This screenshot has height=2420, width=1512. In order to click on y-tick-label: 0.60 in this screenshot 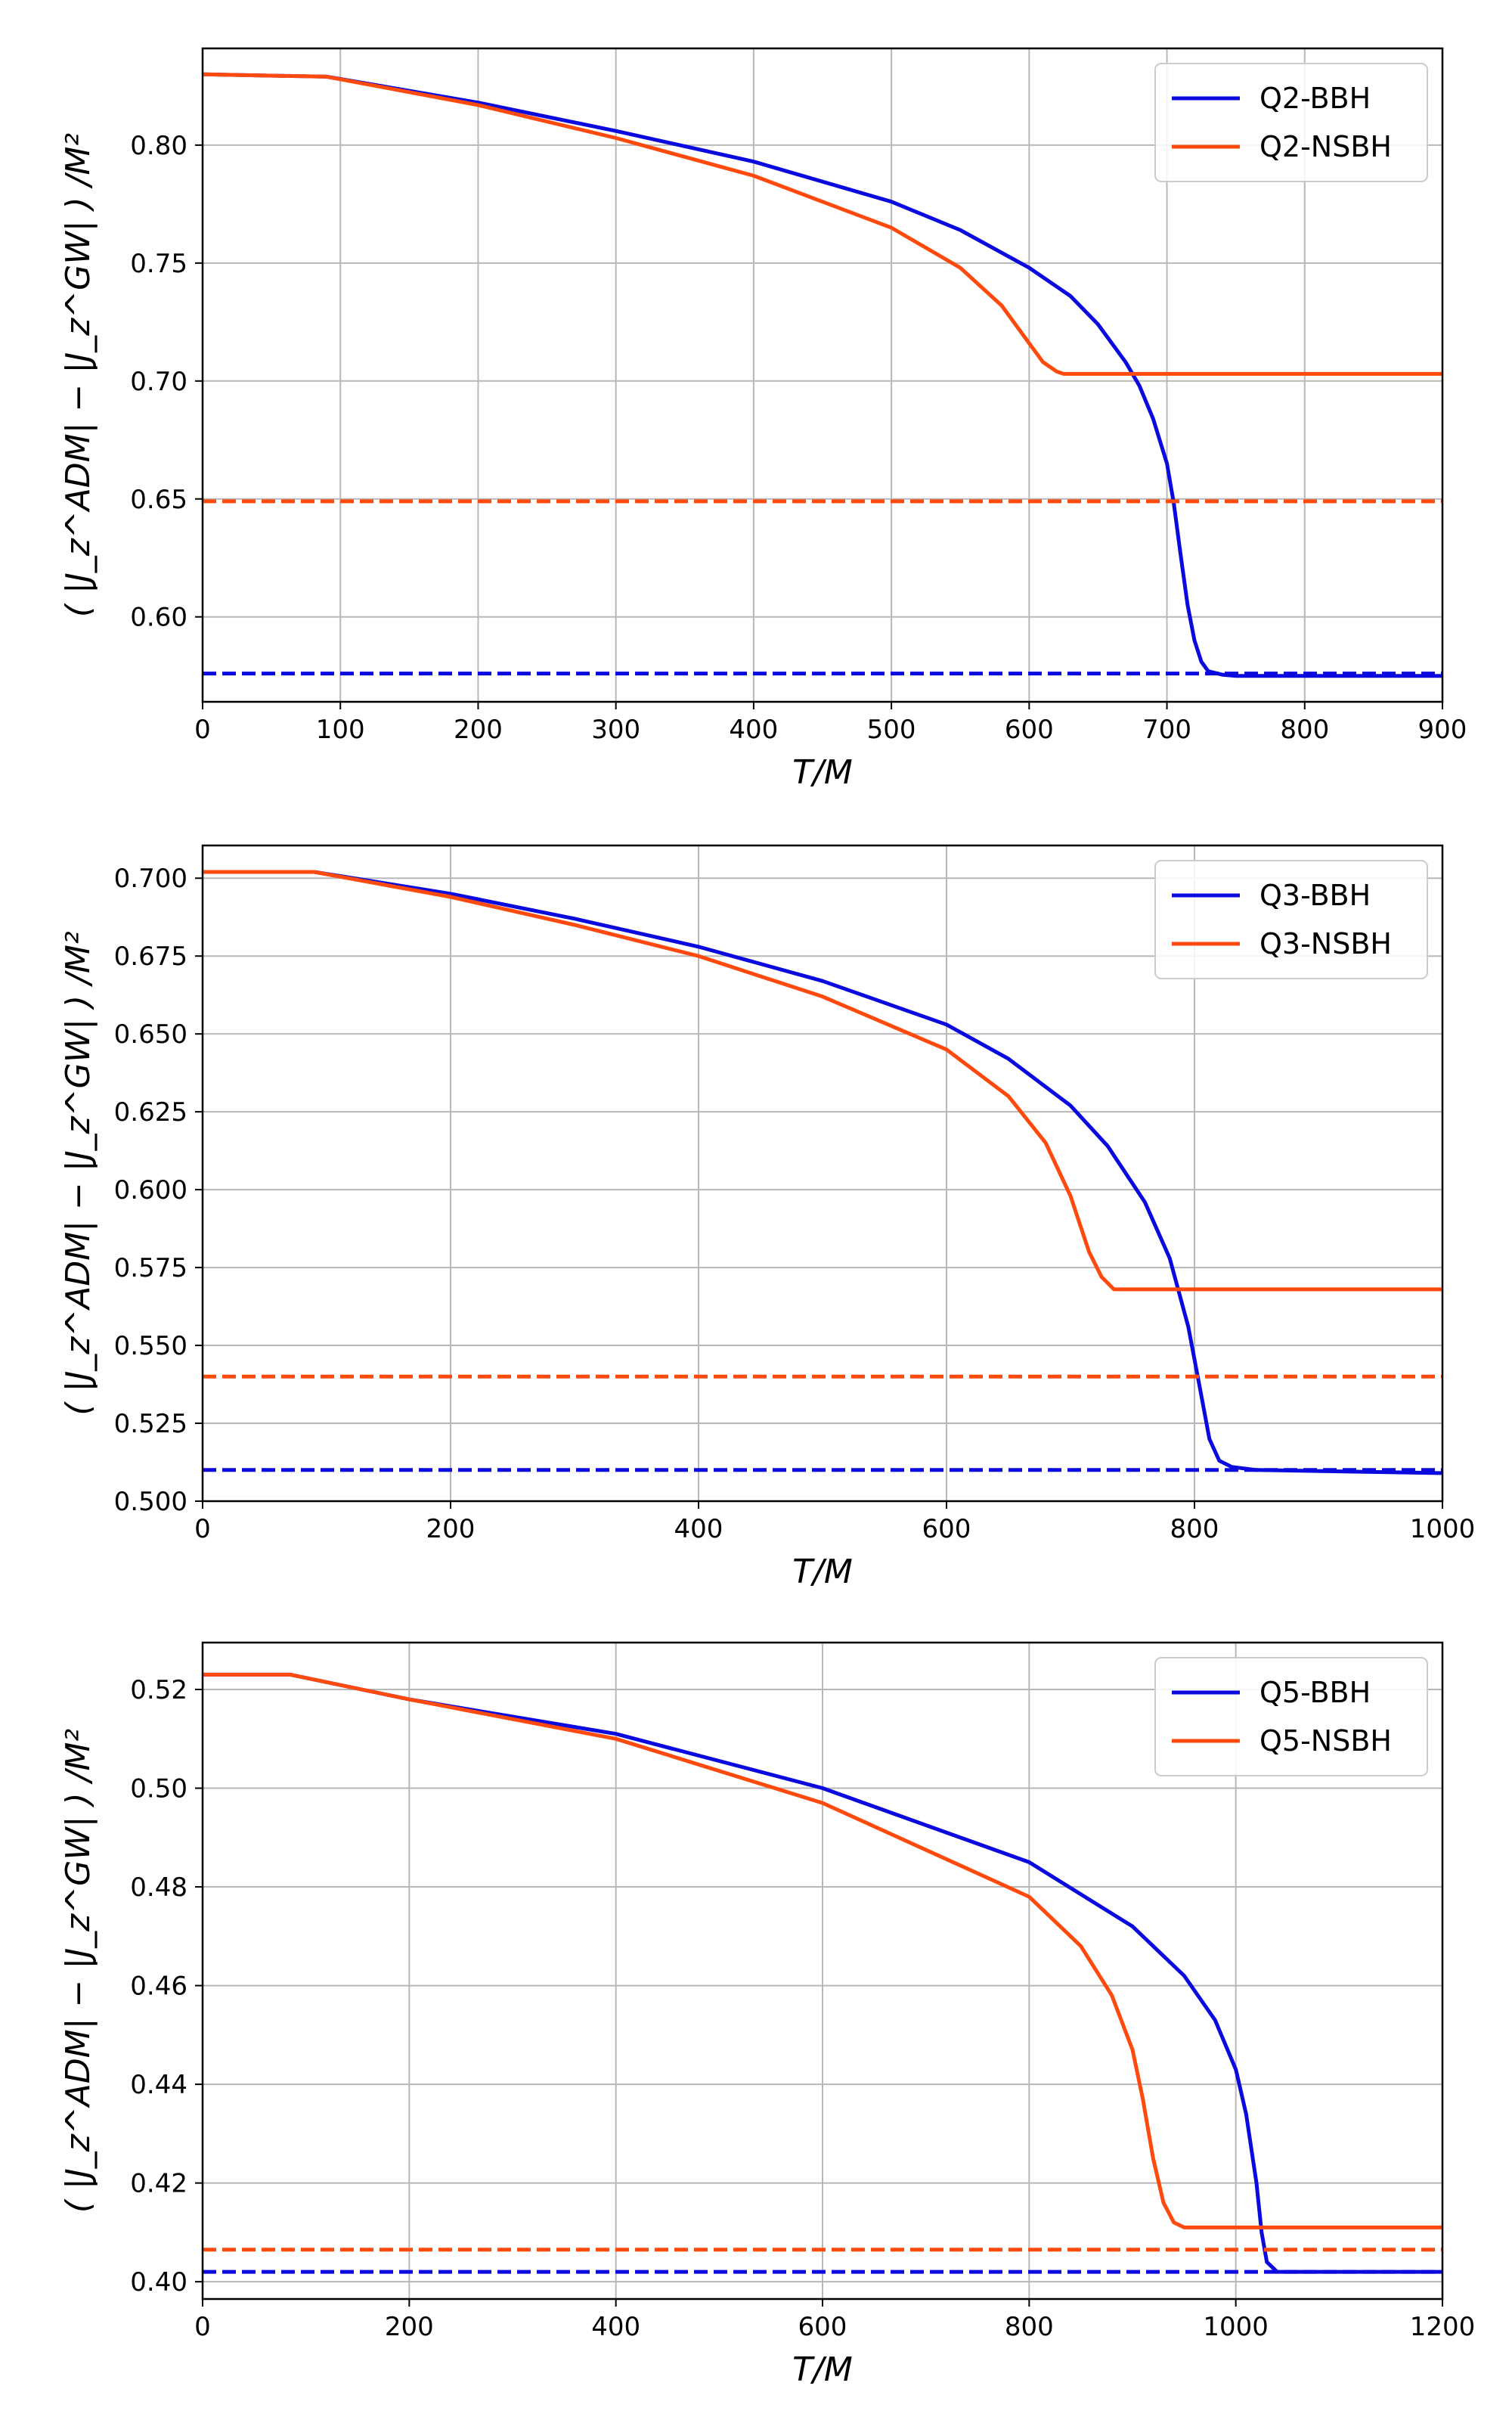, I will do `click(158, 618)`.